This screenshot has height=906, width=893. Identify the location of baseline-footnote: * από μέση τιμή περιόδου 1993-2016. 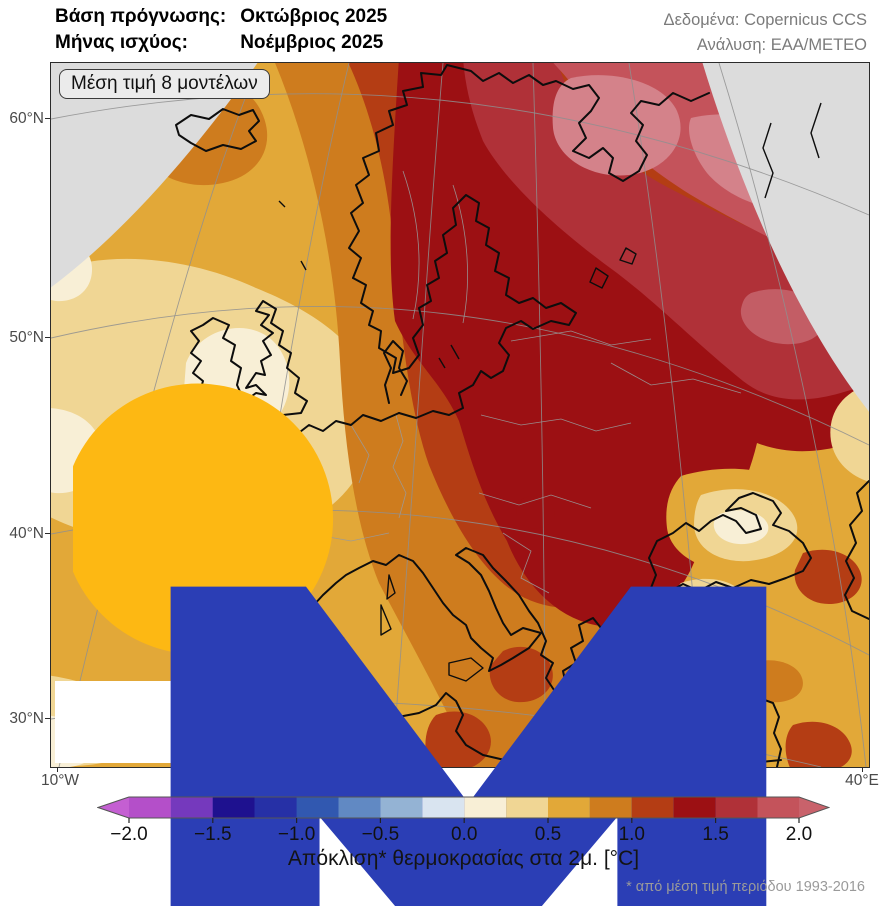
(745, 887).